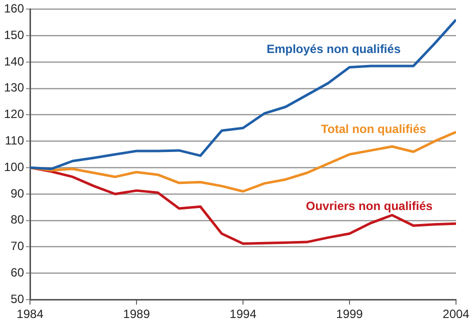 This screenshot has height=325, width=474. Describe the element at coordinates (350, 314) in the screenshot. I see `x-tick-label: 1999` at that location.